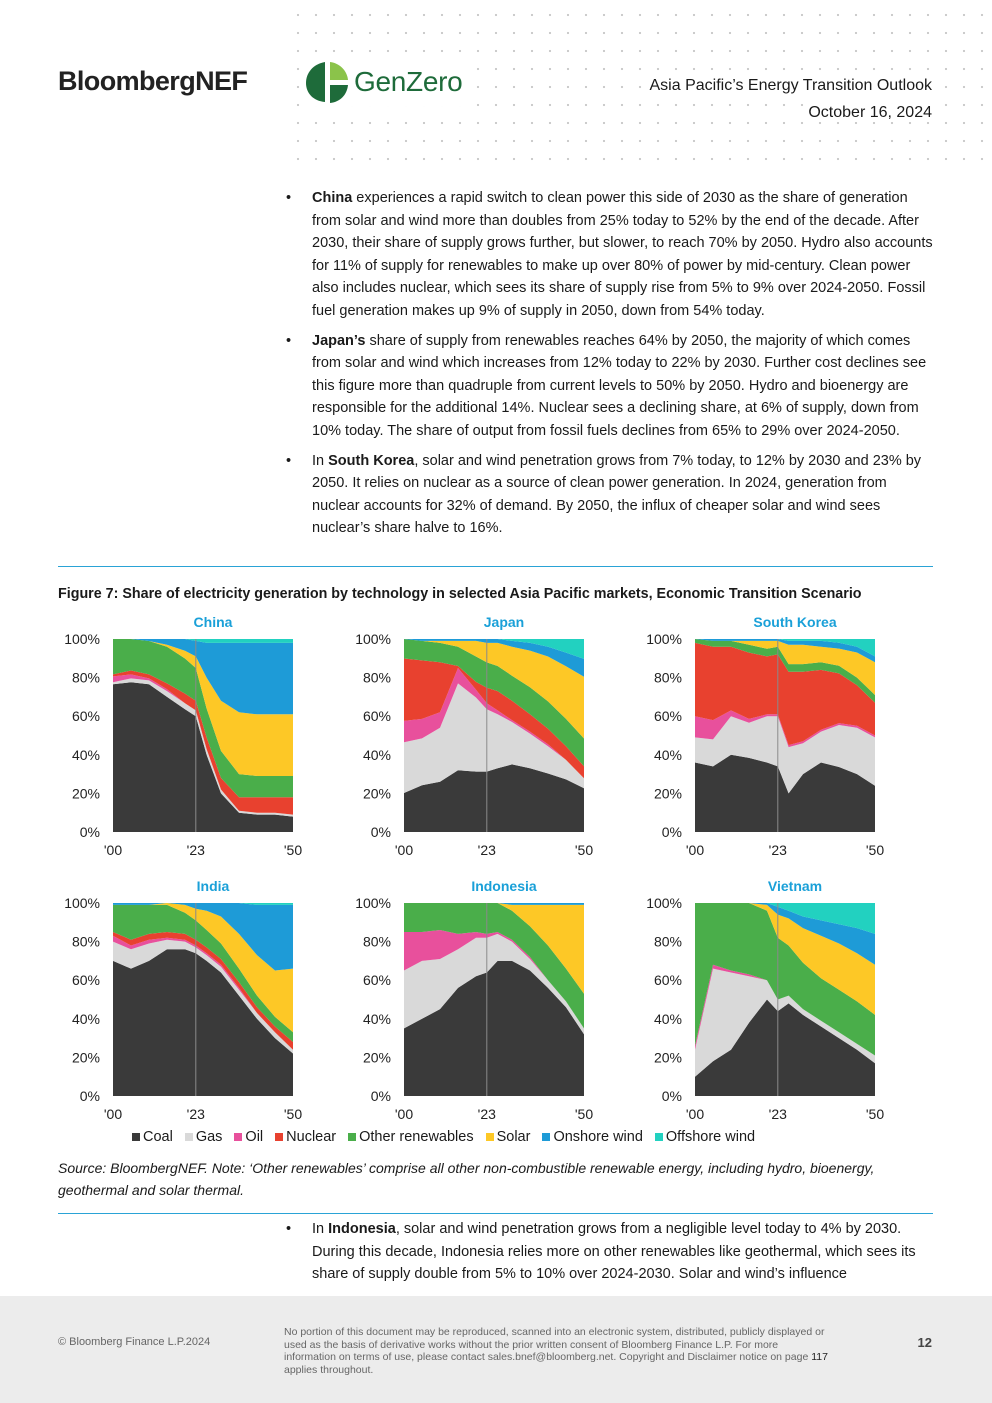 The width and height of the screenshot is (992, 1403). What do you see at coordinates (254, 1137) in the screenshot?
I see `legend-label: Oil` at bounding box center [254, 1137].